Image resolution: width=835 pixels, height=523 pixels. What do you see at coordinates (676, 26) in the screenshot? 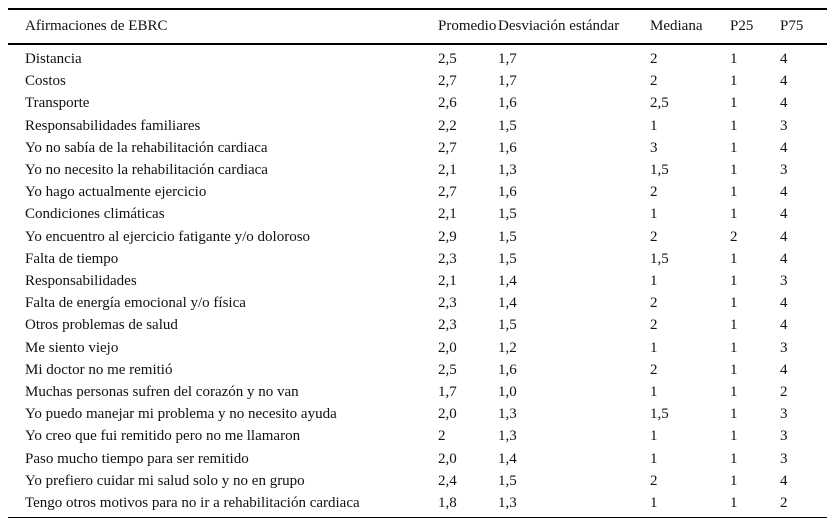
I see `column-header-mediana: Mediana` at bounding box center [676, 26].